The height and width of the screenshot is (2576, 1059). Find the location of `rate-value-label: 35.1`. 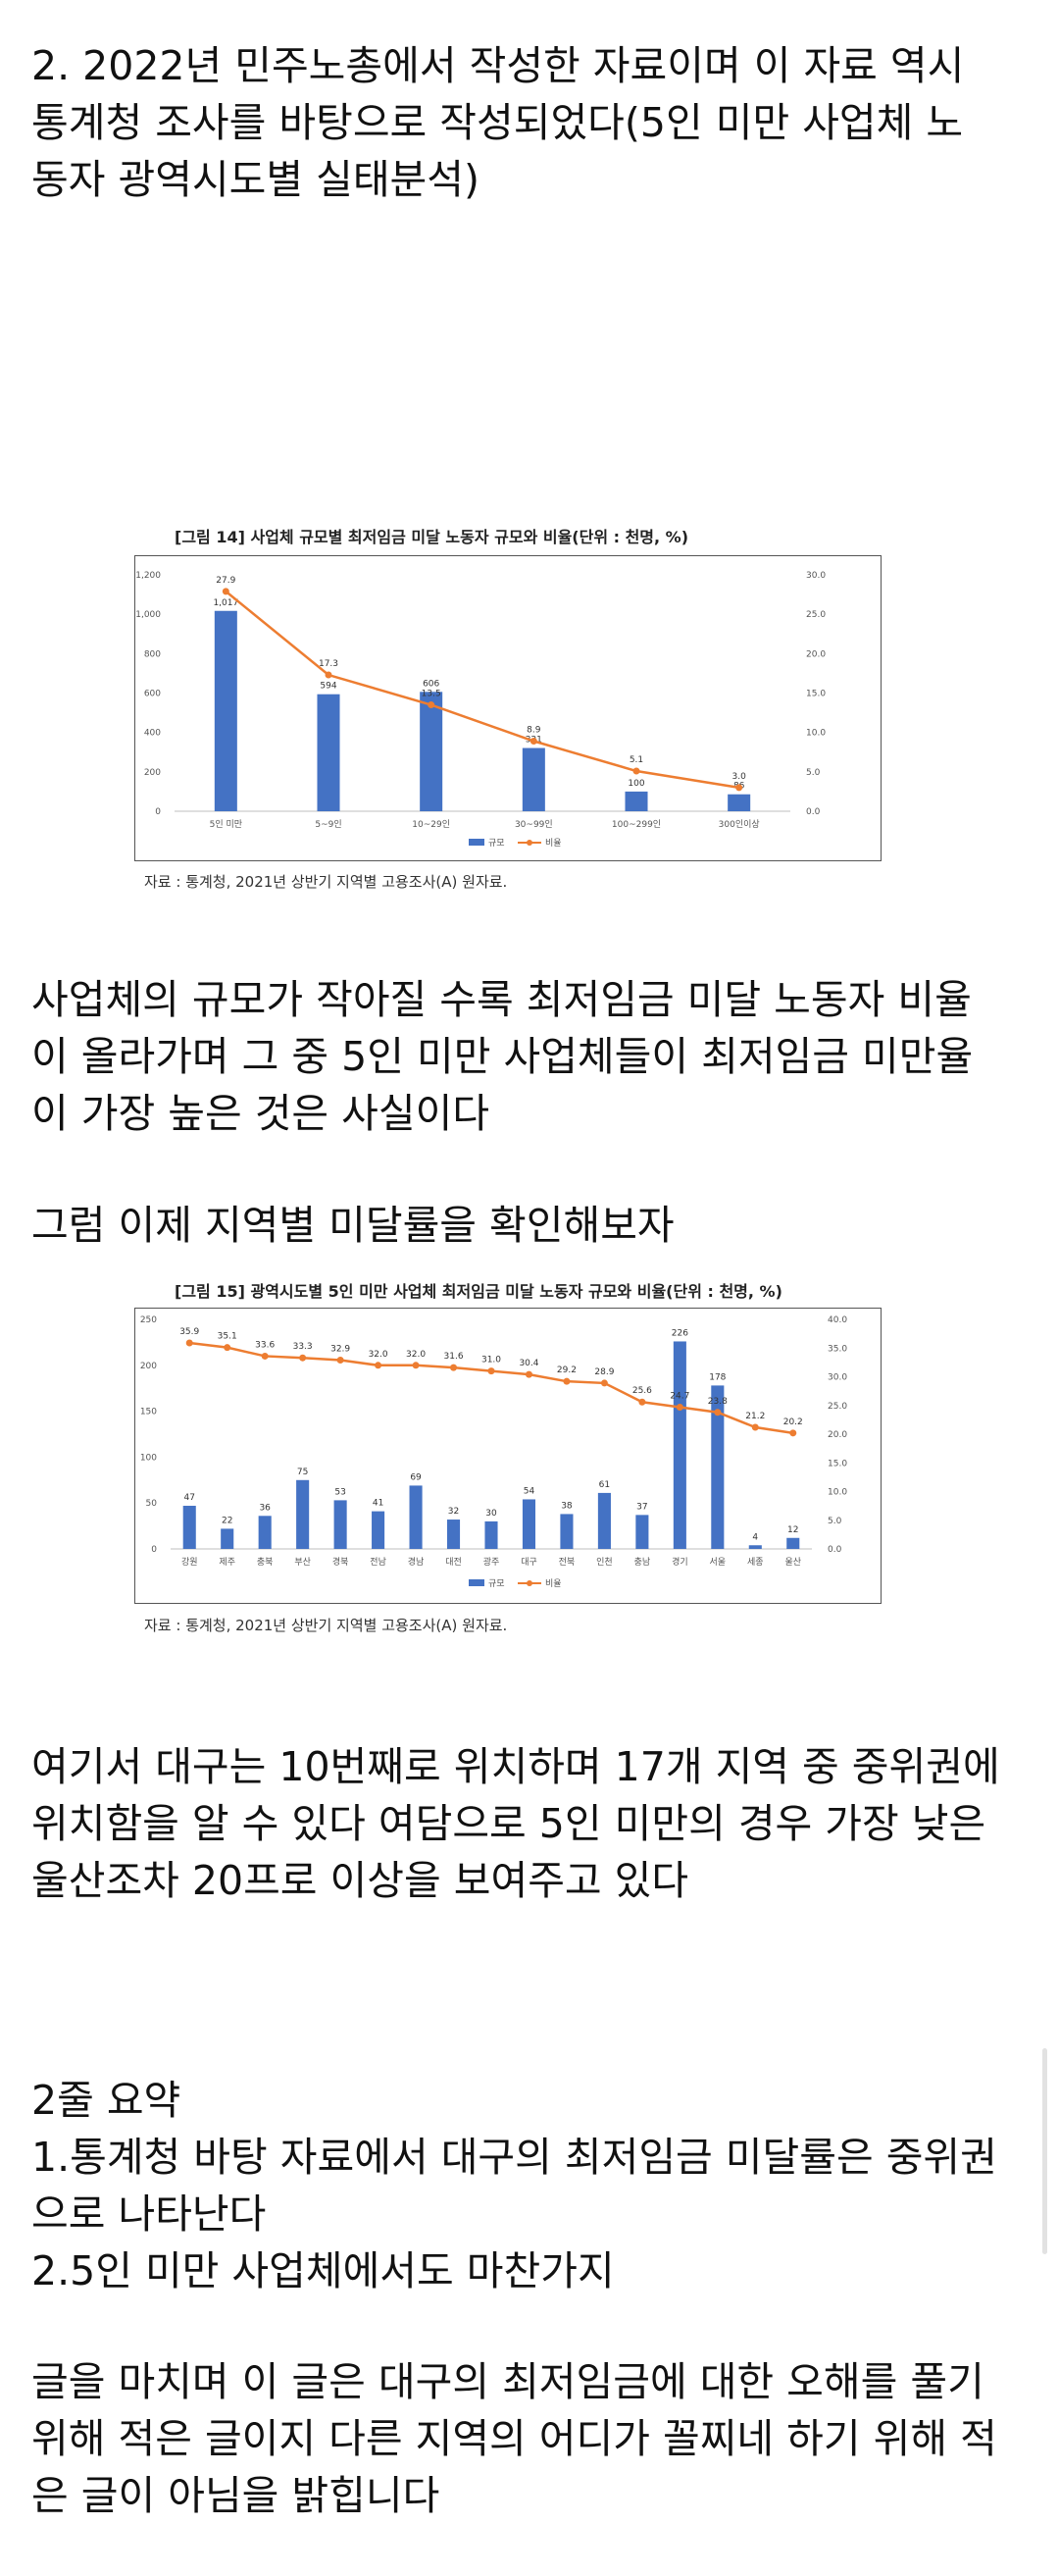

rate-value-label: 35.1 is located at coordinates (227, 1337).